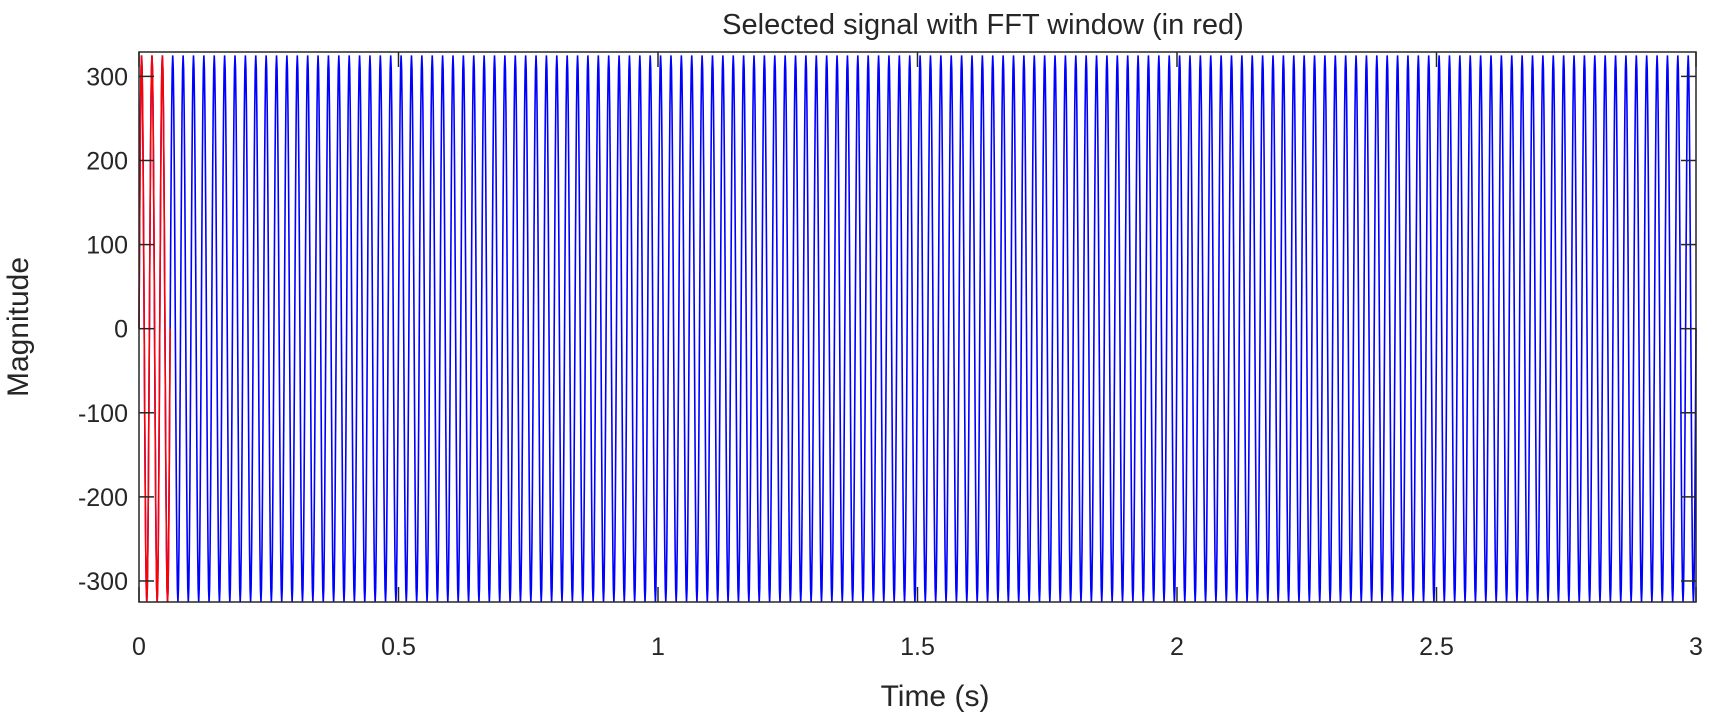 This screenshot has width=1712, height=726. I want to click on x-tick-label: 2, so click(1177, 647).